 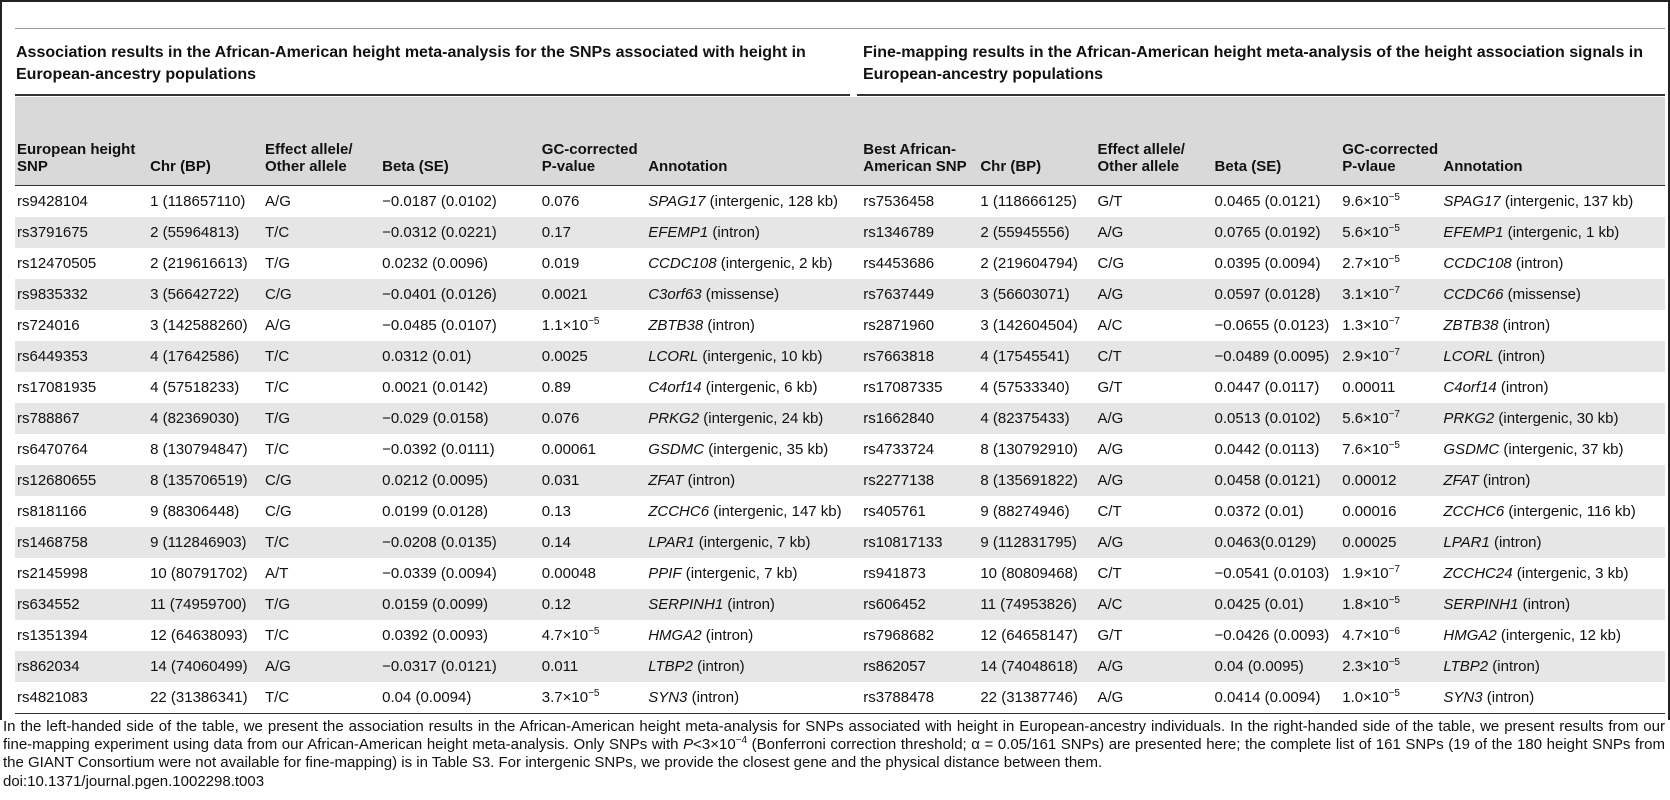 What do you see at coordinates (675, 294) in the screenshot?
I see `gene-name: C3orf63` at bounding box center [675, 294].